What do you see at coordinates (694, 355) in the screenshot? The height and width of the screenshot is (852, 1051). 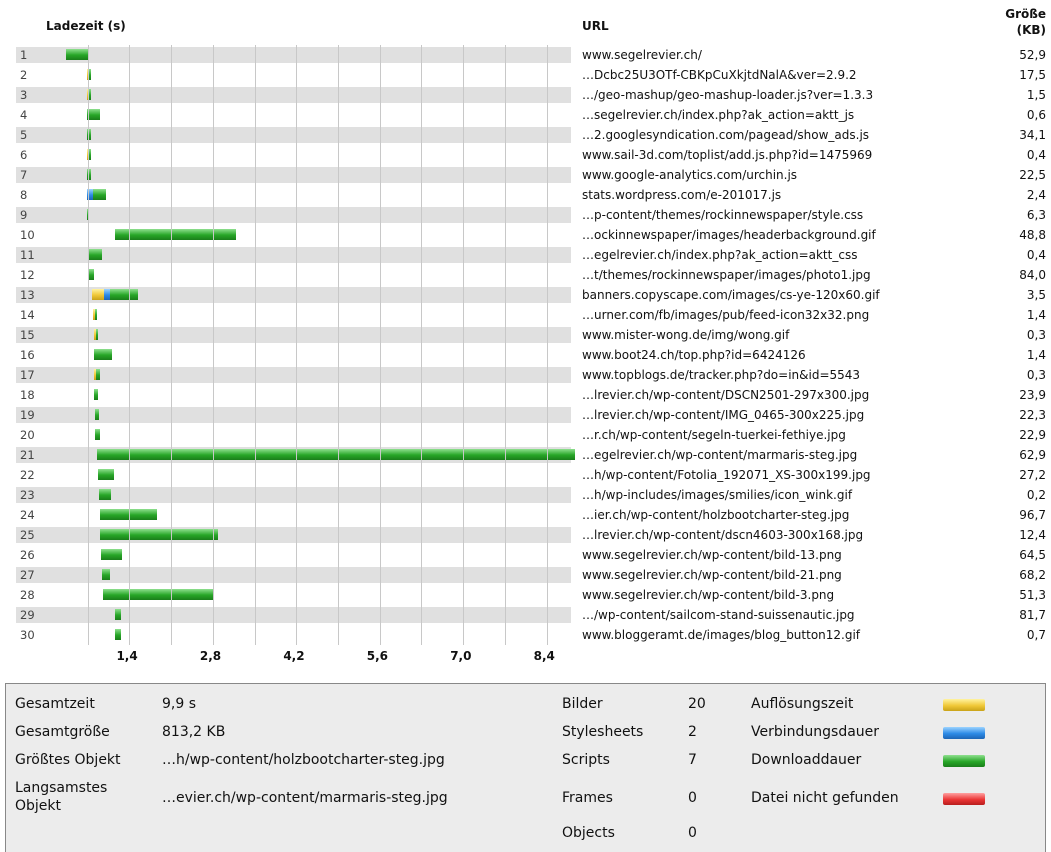 I see `row-url: www.boot24.ch/top.php?id=6424126` at bounding box center [694, 355].